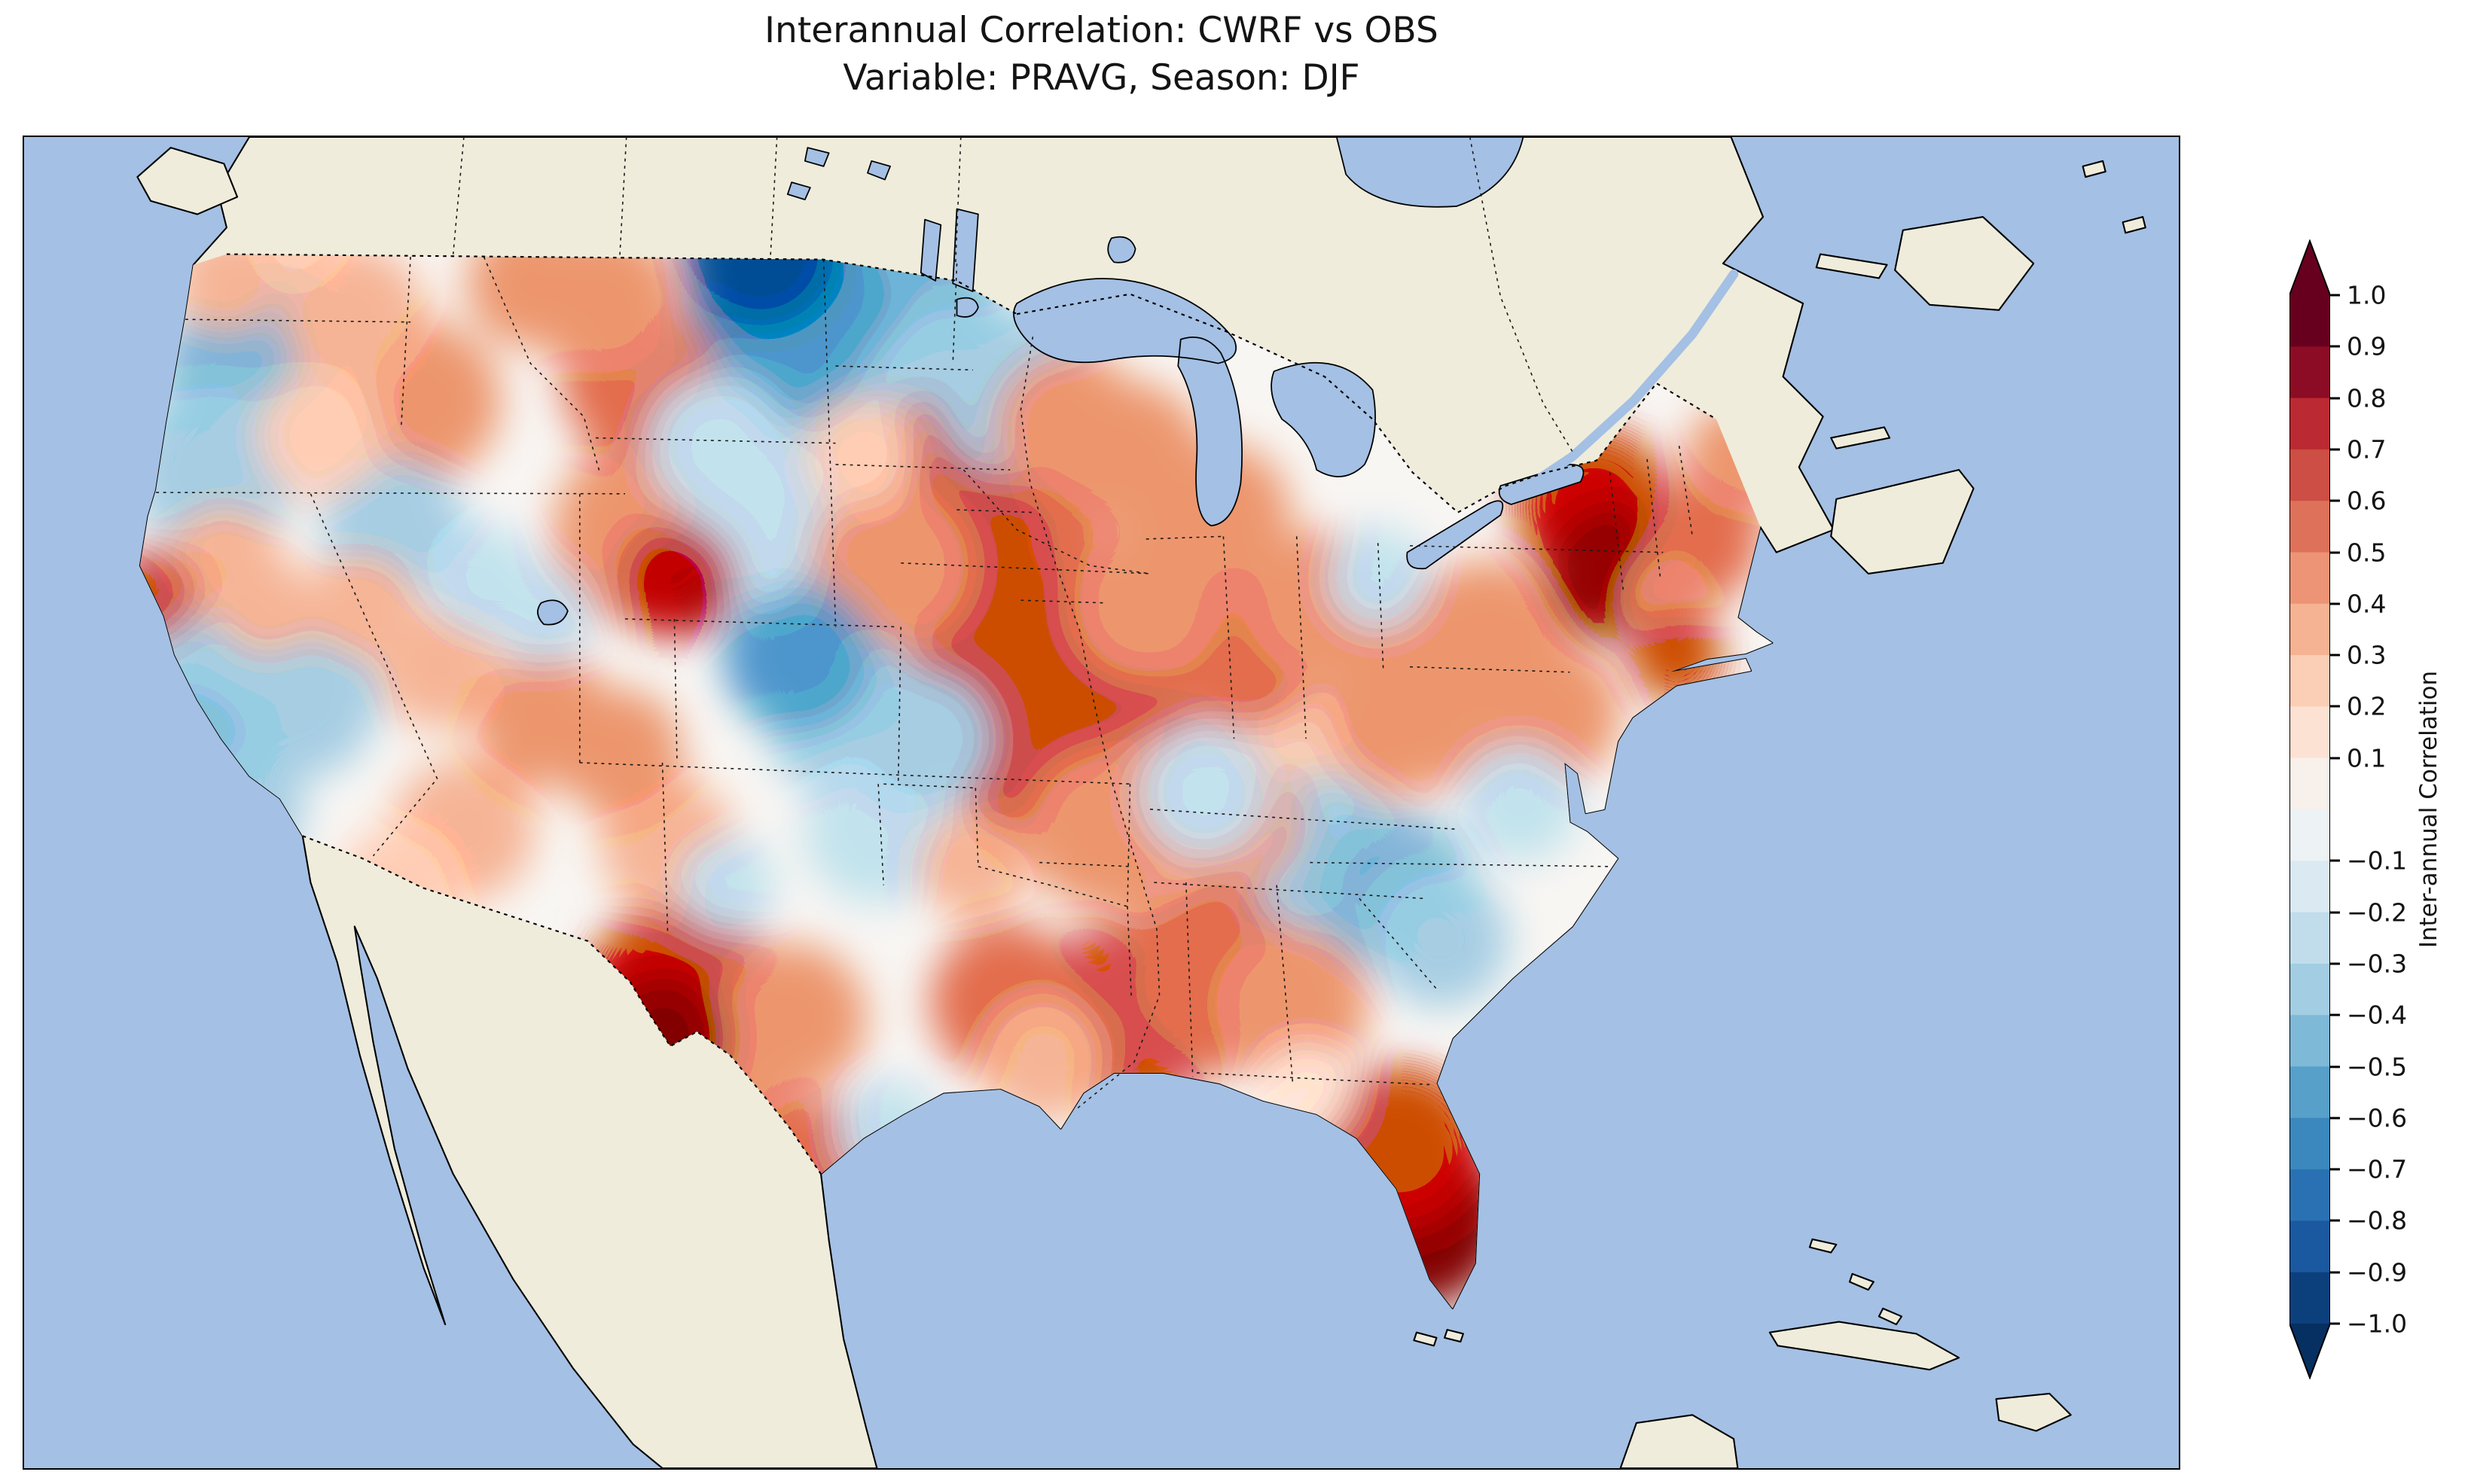  I want to click on colorbar-tick-label: −0.8, so click(2377, 1220).